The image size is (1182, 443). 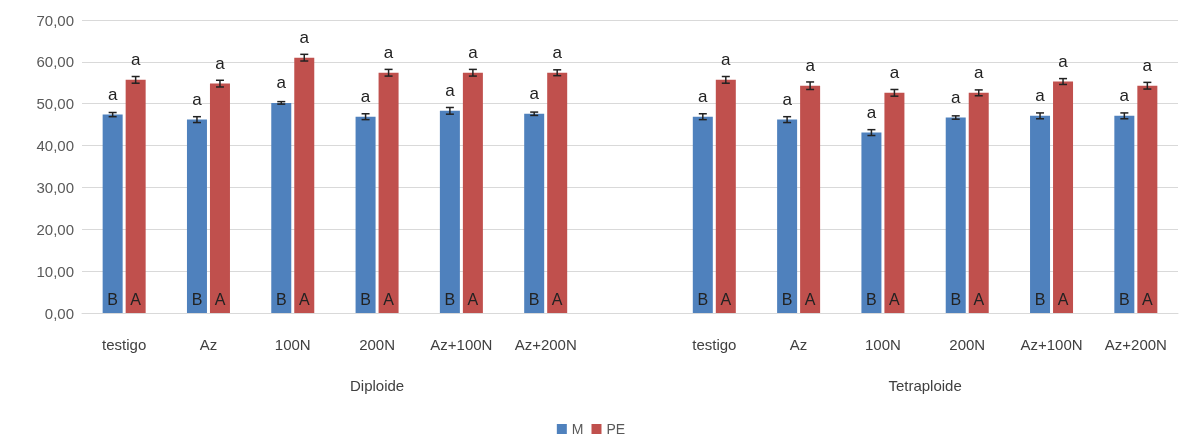 I want to click on text: Diploide, so click(x=377, y=385).